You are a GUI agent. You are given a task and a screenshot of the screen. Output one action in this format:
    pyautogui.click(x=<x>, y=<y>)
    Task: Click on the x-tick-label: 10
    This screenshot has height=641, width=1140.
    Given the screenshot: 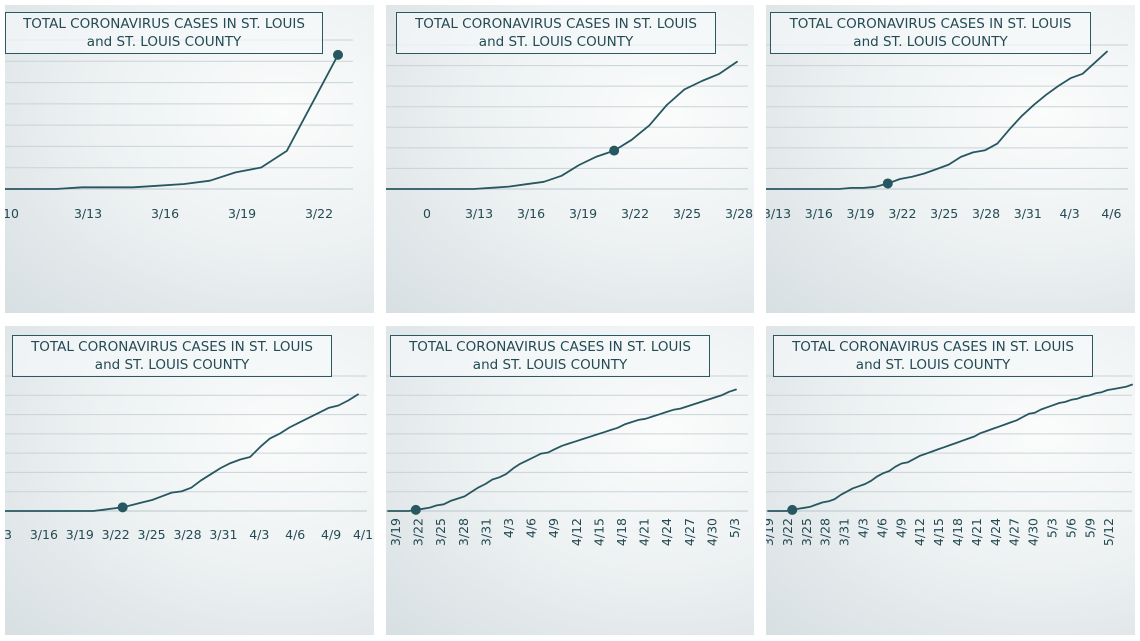 What is the action you would take?
    pyautogui.click(x=12, y=213)
    